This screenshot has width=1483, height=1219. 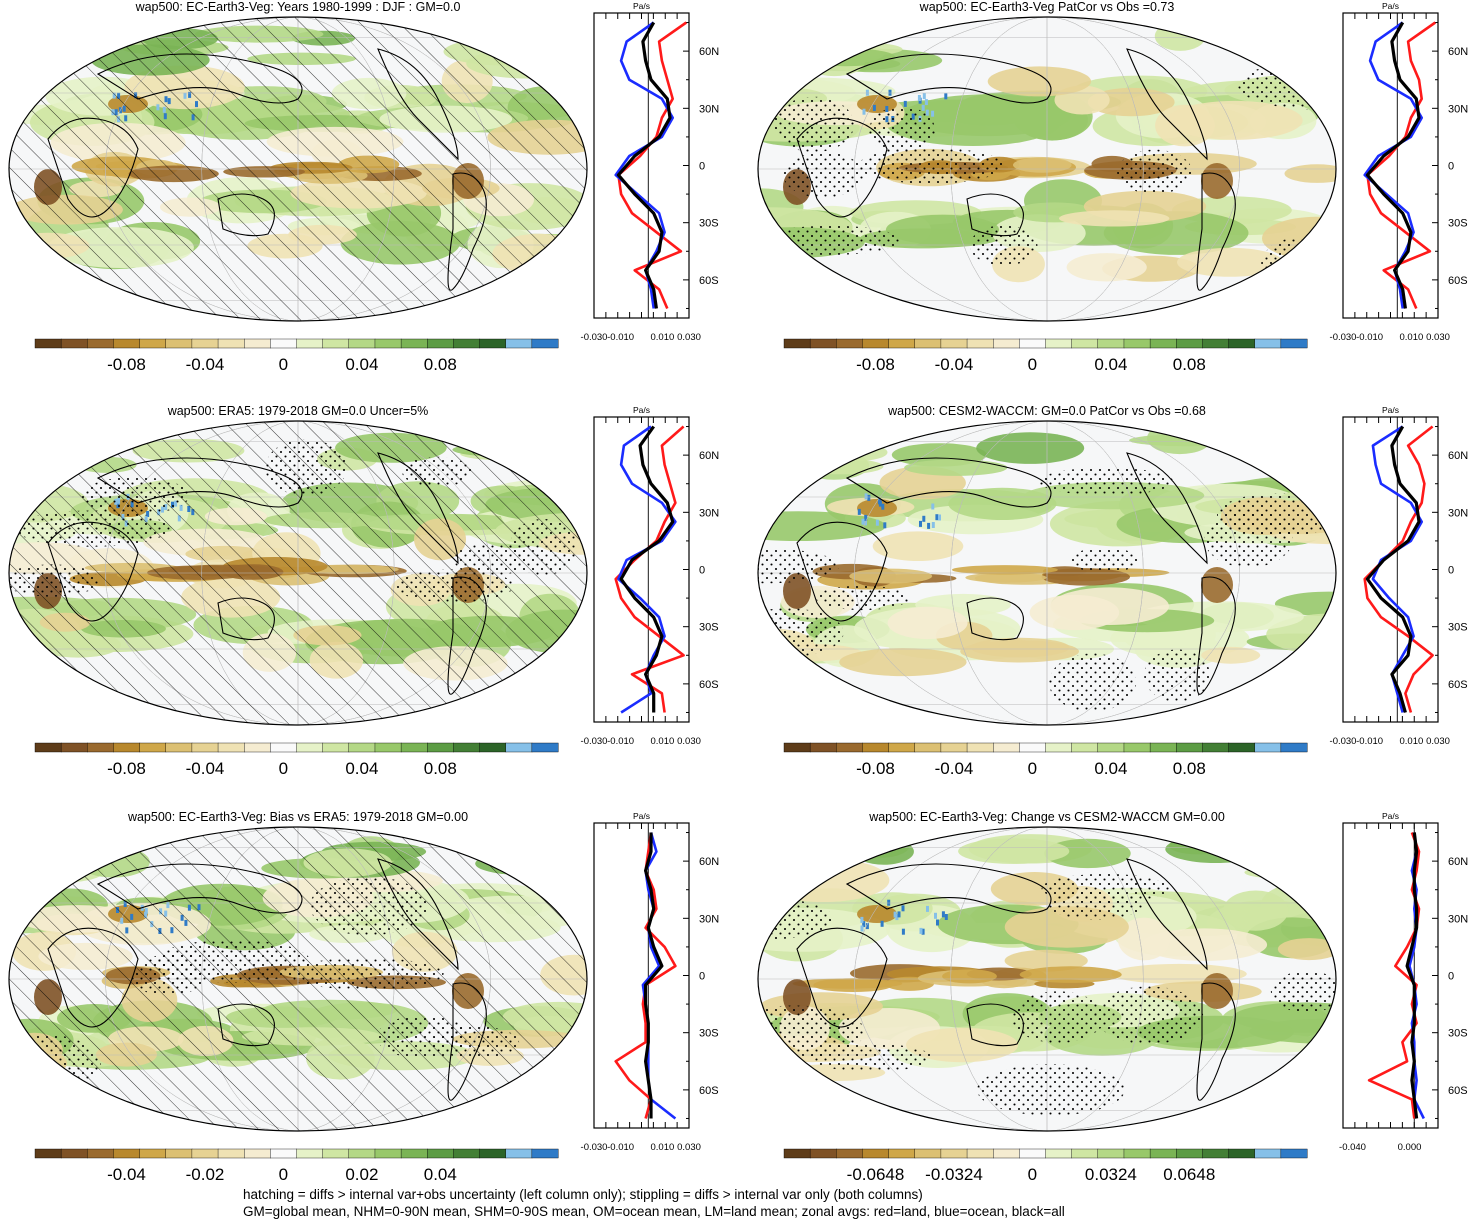 I want to click on colorbar-label: -0.0324, so click(x=954, y=1174).